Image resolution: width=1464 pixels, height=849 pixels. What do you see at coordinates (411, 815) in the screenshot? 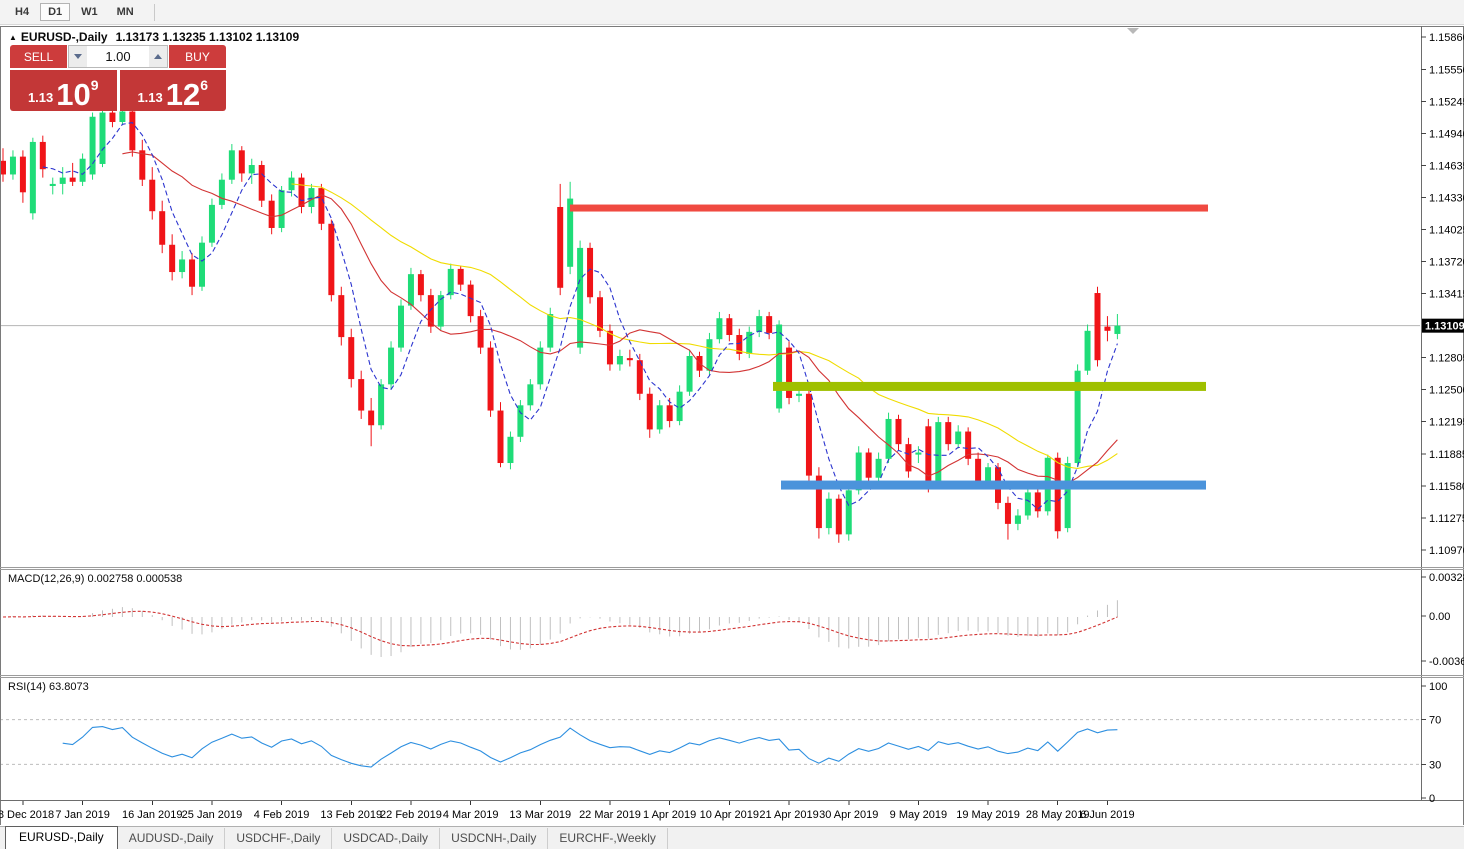
I see `date-tick-label: 22 Feb 2019` at bounding box center [411, 815].